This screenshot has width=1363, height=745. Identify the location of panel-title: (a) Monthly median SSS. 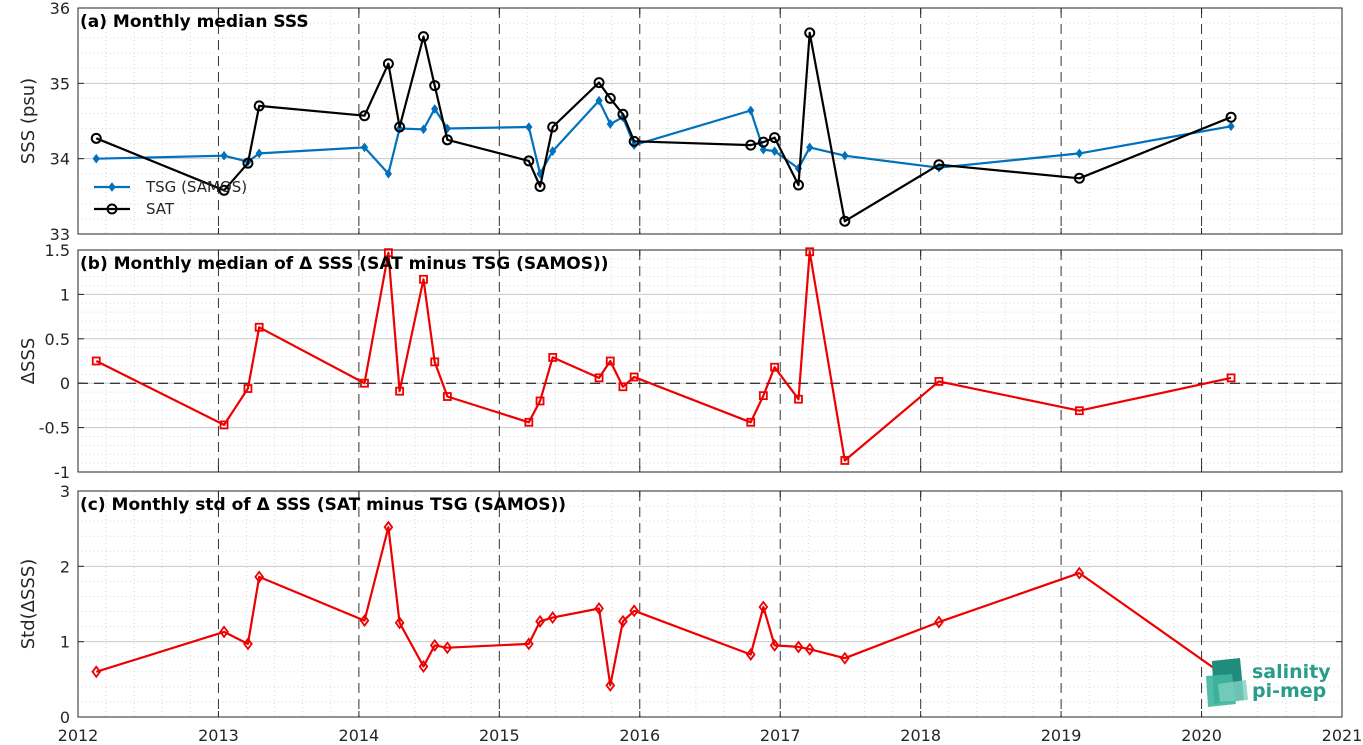
(194, 22).